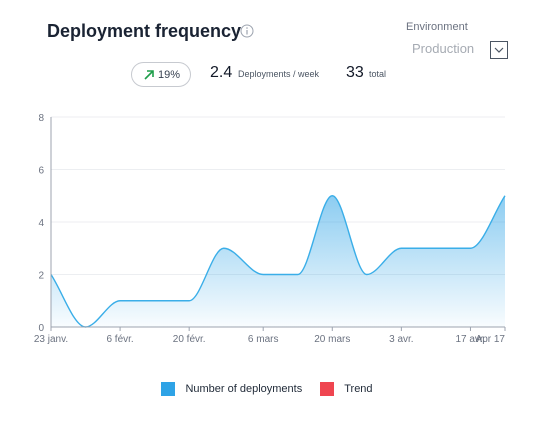 The height and width of the screenshot is (429, 534). Describe the element at coordinates (51, 339) in the screenshot. I see `x-tick-label: 23 janv.` at that location.